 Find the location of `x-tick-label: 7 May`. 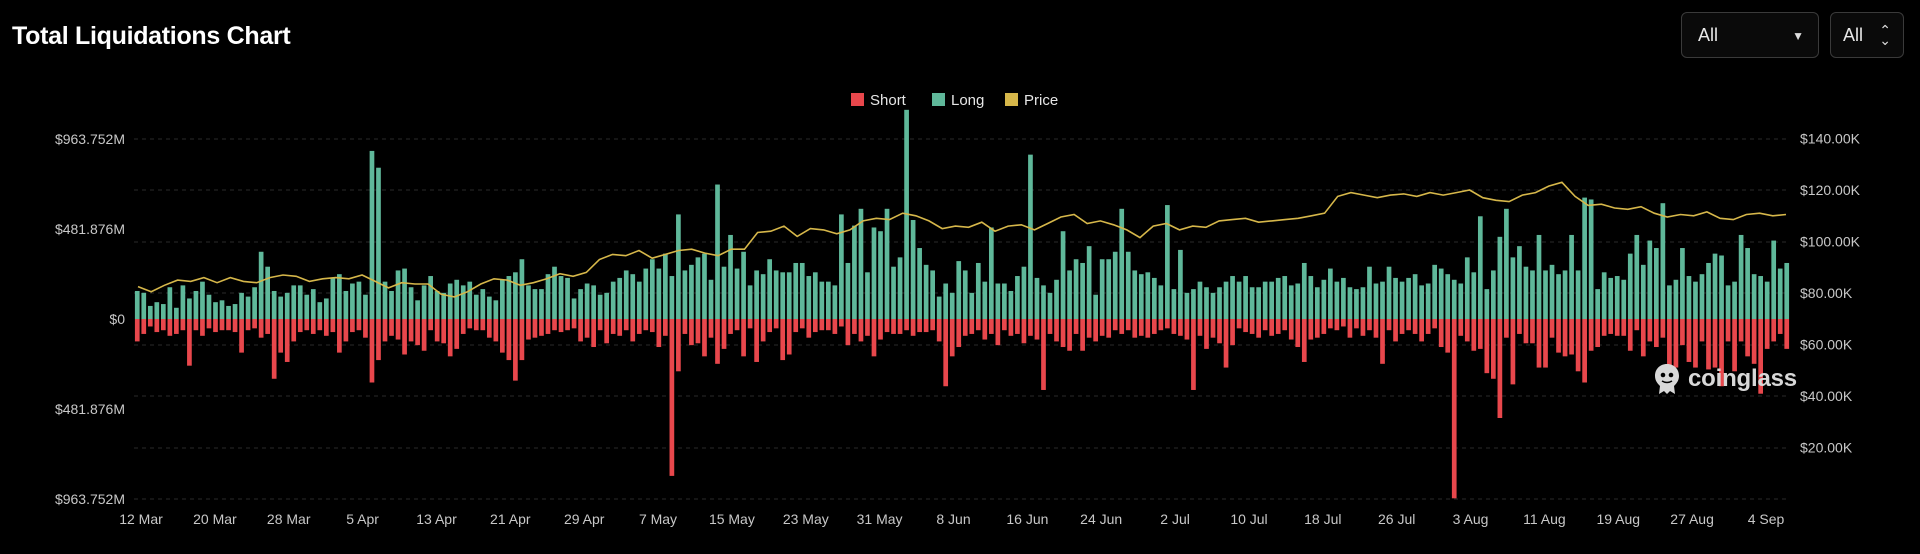

x-tick-label: 7 May is located at coordinates (658, 519).